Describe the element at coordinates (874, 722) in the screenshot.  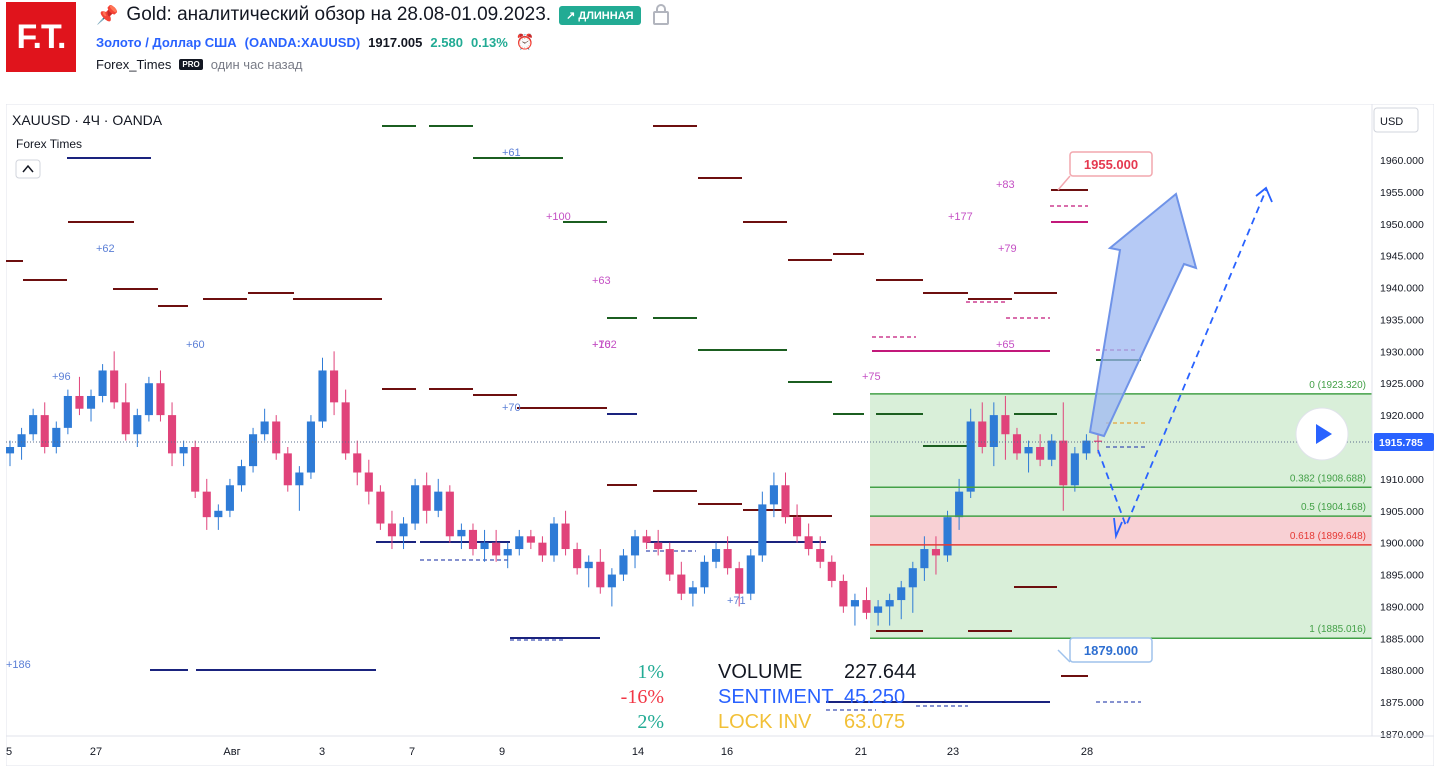
I see `stat-value: 63.075` at that location.